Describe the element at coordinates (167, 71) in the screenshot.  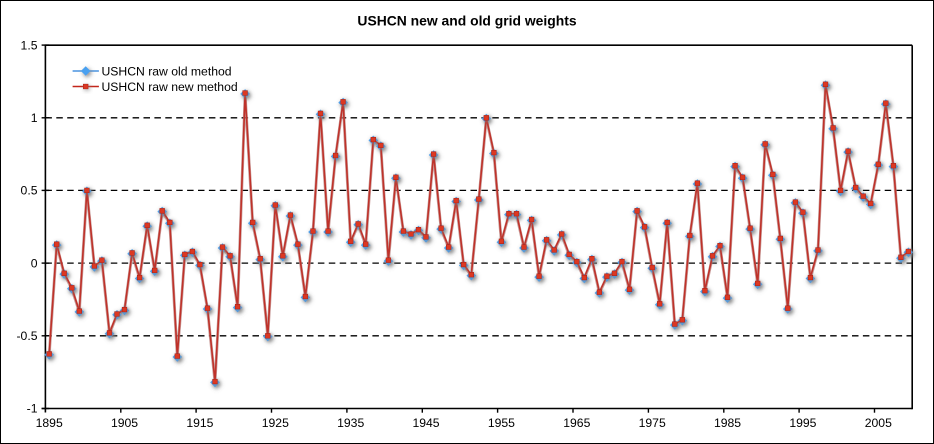
I see `svg-text: USHCN raw old method` at that location.